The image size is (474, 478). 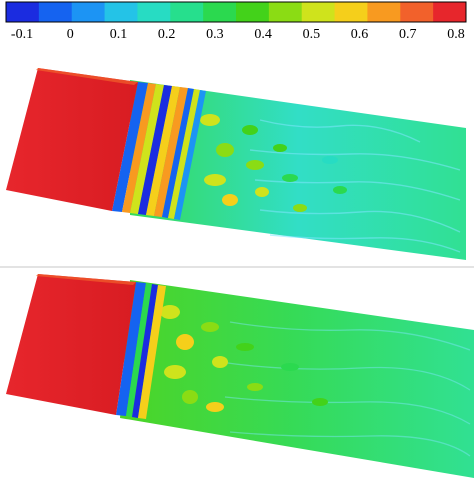 What do you see at coordinates (238, 34) in the screenshot?
I see `colorbar-ticks: -0.1 0 0.1 0.2 0.3 0.4 0.5 0.6 0.7 0.8` at bounding box center [238, 34].